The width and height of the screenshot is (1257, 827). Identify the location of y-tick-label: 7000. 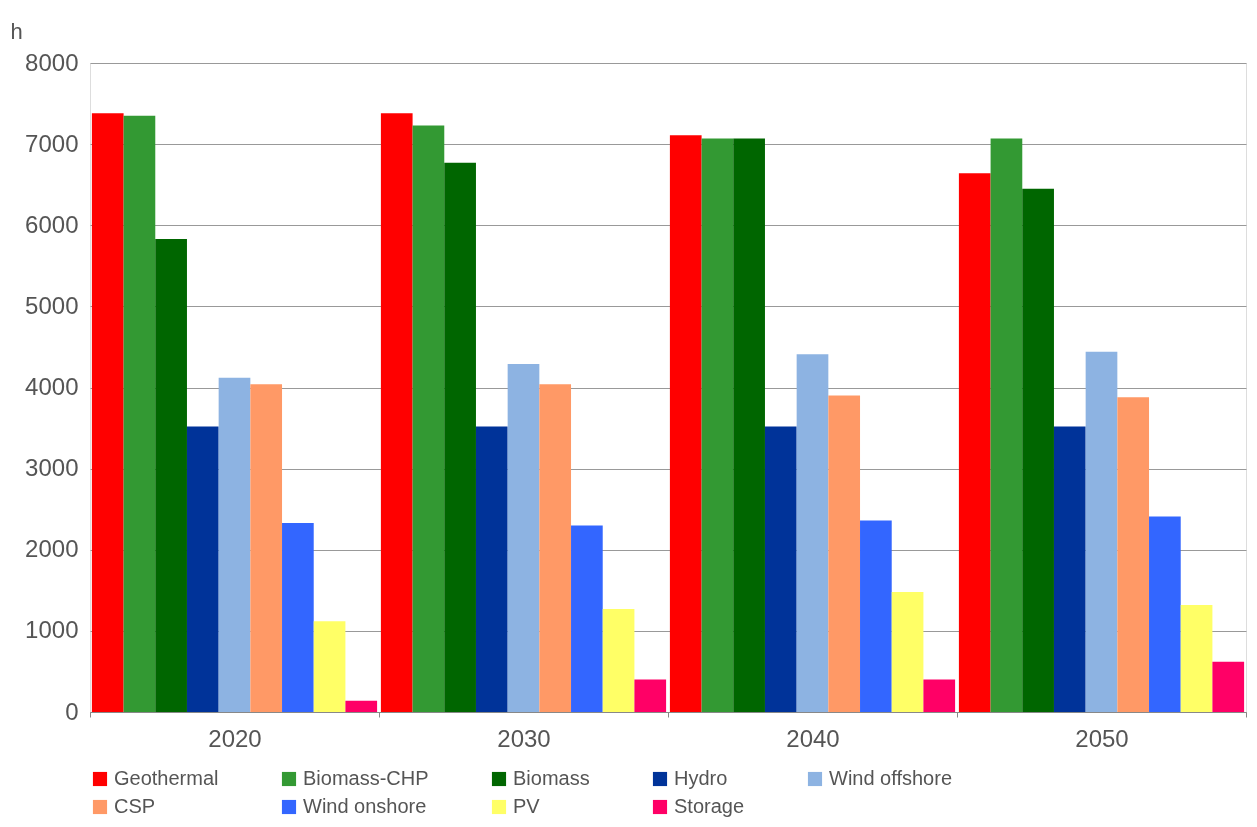
(52, 143).